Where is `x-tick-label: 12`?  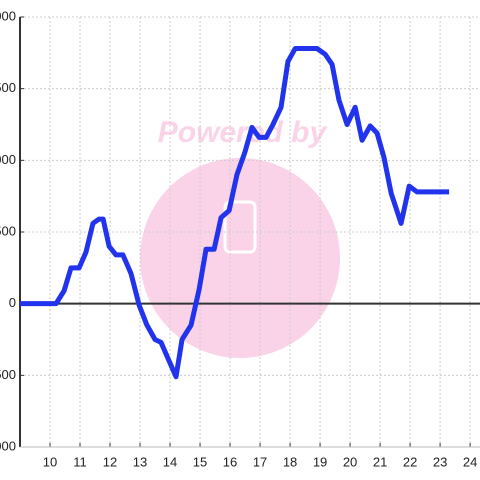
x-tick-label: 12 is located at coordinates (110, 461).